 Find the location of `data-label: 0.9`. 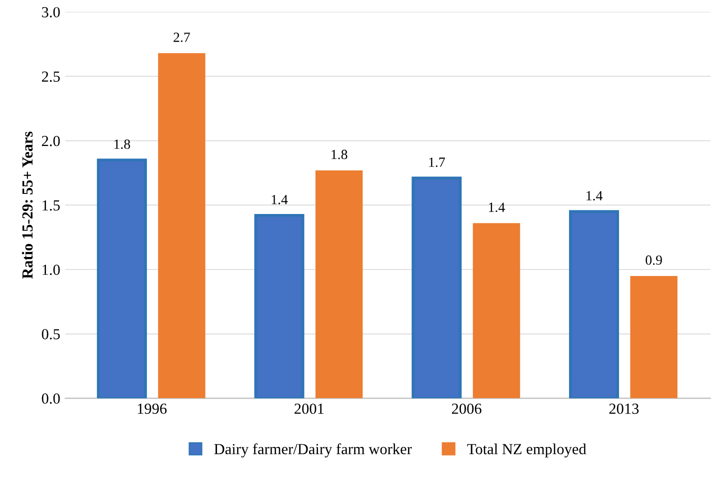

data-label: 0.9 is located at coordinates (654, 260).